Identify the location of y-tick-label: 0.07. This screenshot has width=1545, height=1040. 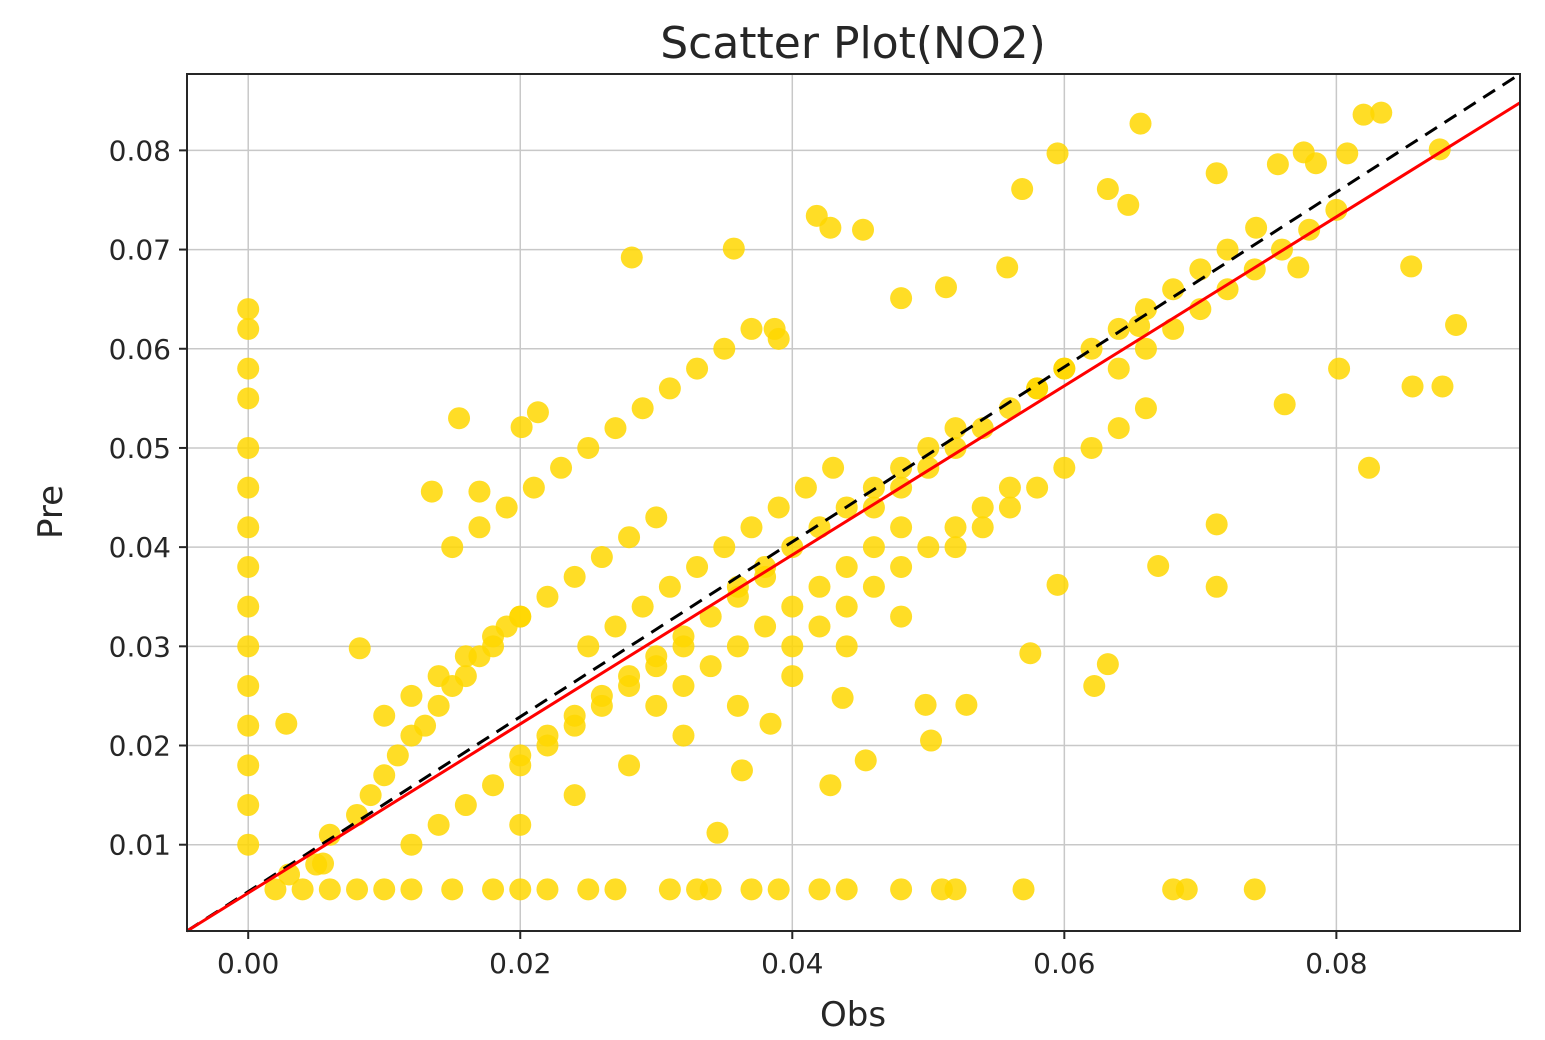
(140, 250).